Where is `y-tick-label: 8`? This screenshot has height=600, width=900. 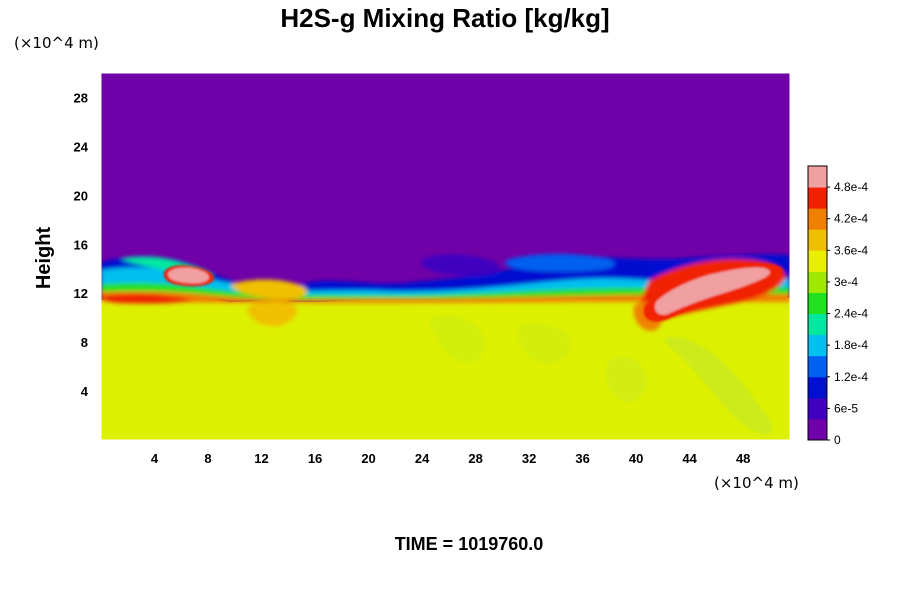 y-tick-label: 8 is located at coordinates (84, 342).